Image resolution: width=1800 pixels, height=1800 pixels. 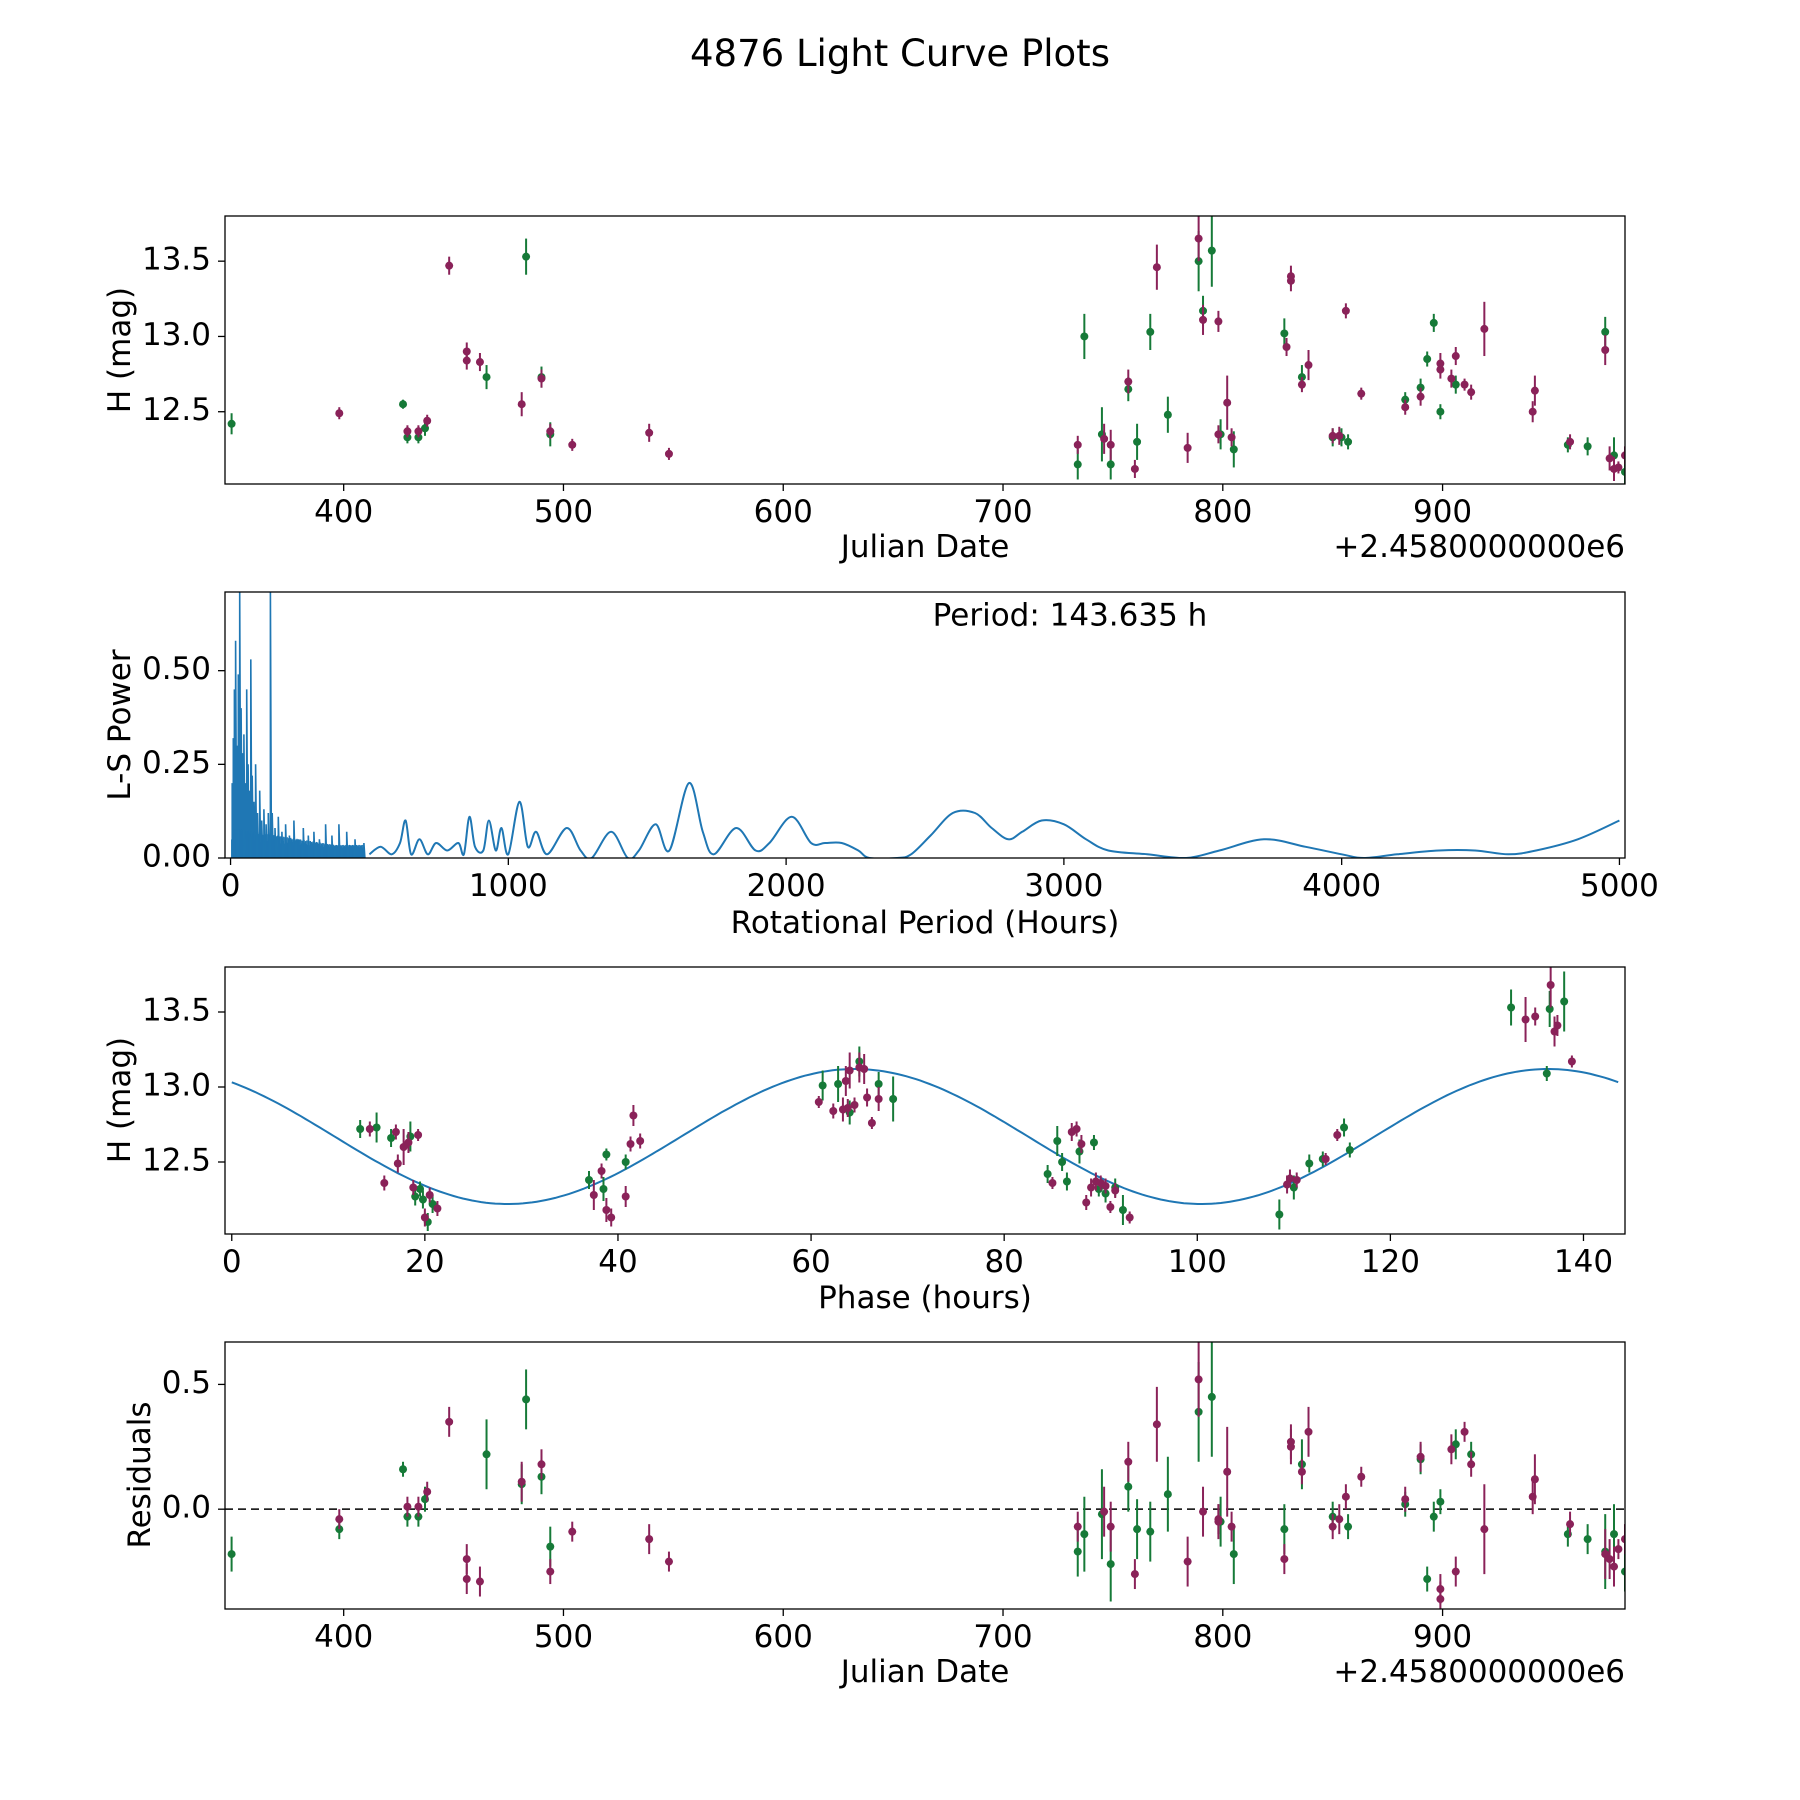 I want to click on periodogram-spike-line, so click(x=298, y=725).